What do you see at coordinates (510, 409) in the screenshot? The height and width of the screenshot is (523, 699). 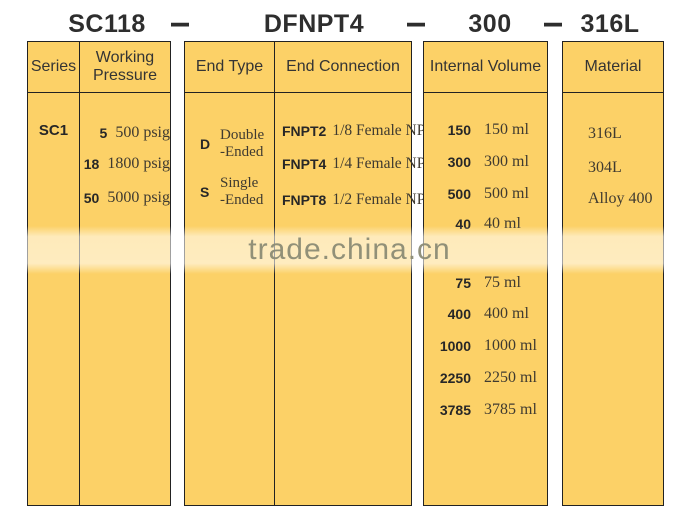 I see `volume-desc: 3785 ml` at bounding box center [510, 409].